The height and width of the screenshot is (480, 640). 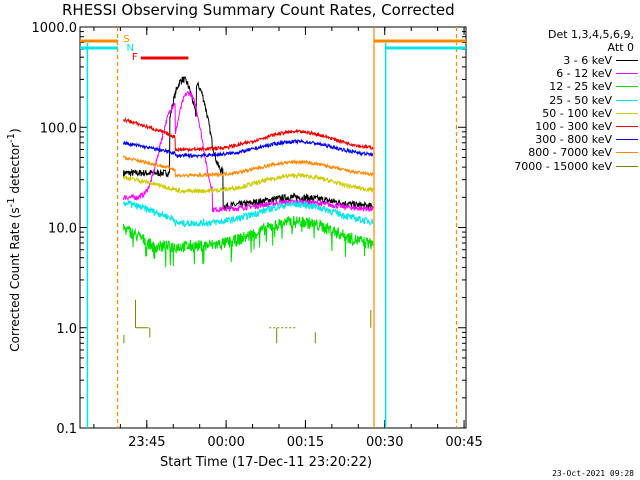 What do you see at coordinates (463, 442) in the screenshot?
I see `x-tick-label: 00:45` at bounding box center [463, 442].